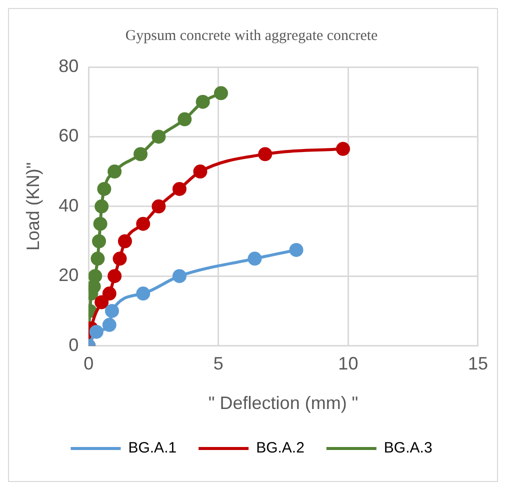 The width and height of the screenshot is (511, 494). I want to click on y-tick-label: 80, so click(68, 66).